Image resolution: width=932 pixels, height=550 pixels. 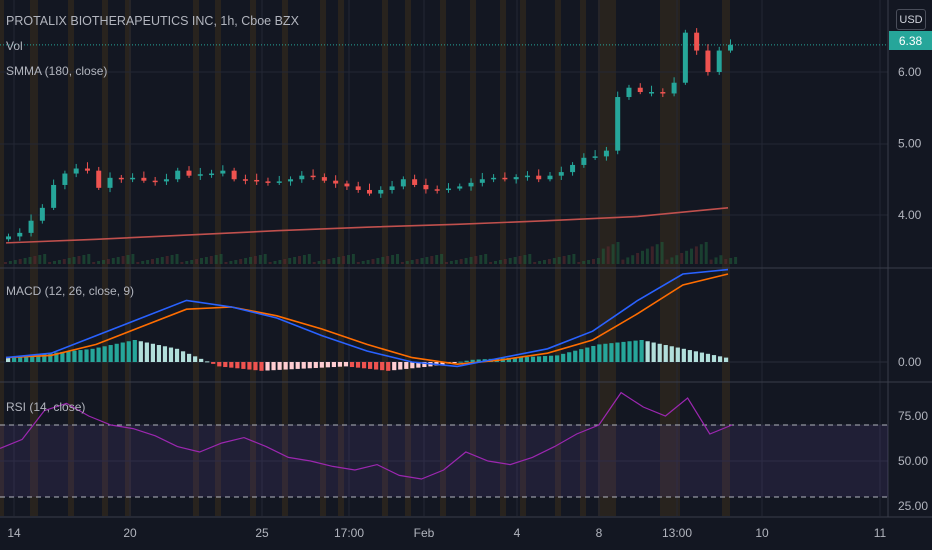 I want to click on time-tick-label: 13:00, so click(x=677, y=533).